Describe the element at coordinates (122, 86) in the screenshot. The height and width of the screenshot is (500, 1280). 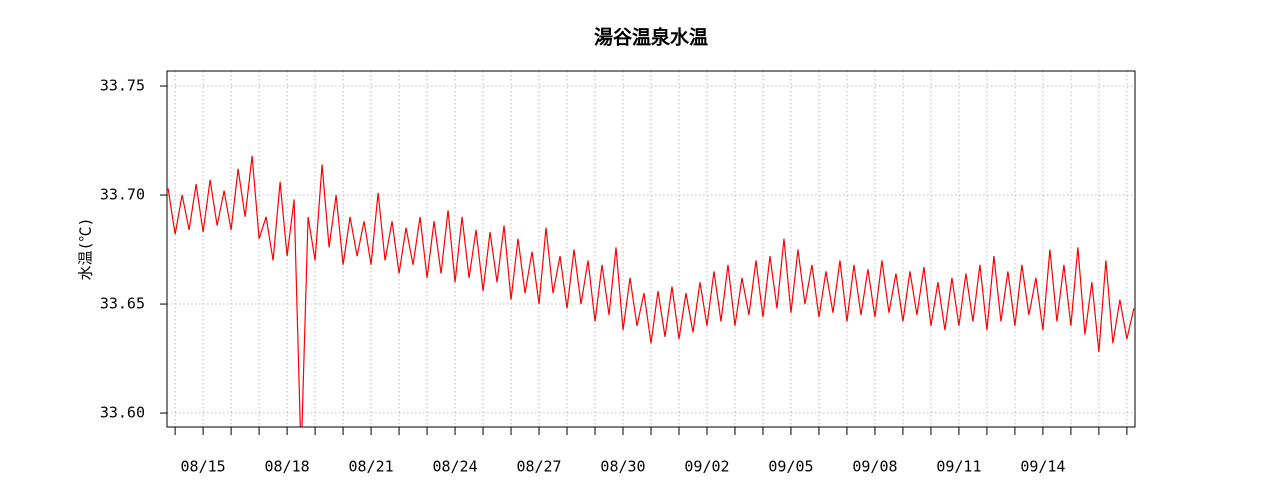
I see `y-tick-label: 33.75` at that location.